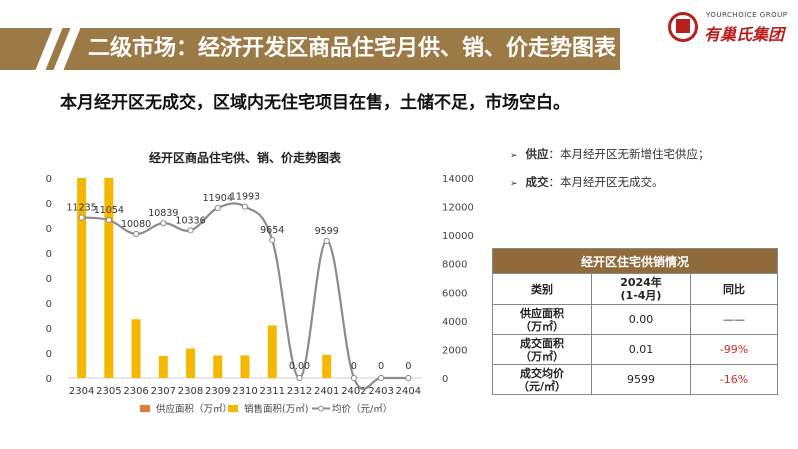 The image size is (798, 449). Describe the element at coordinates (272, 391) in the screenshot. I see `x-tick-label: 2311` at that location.